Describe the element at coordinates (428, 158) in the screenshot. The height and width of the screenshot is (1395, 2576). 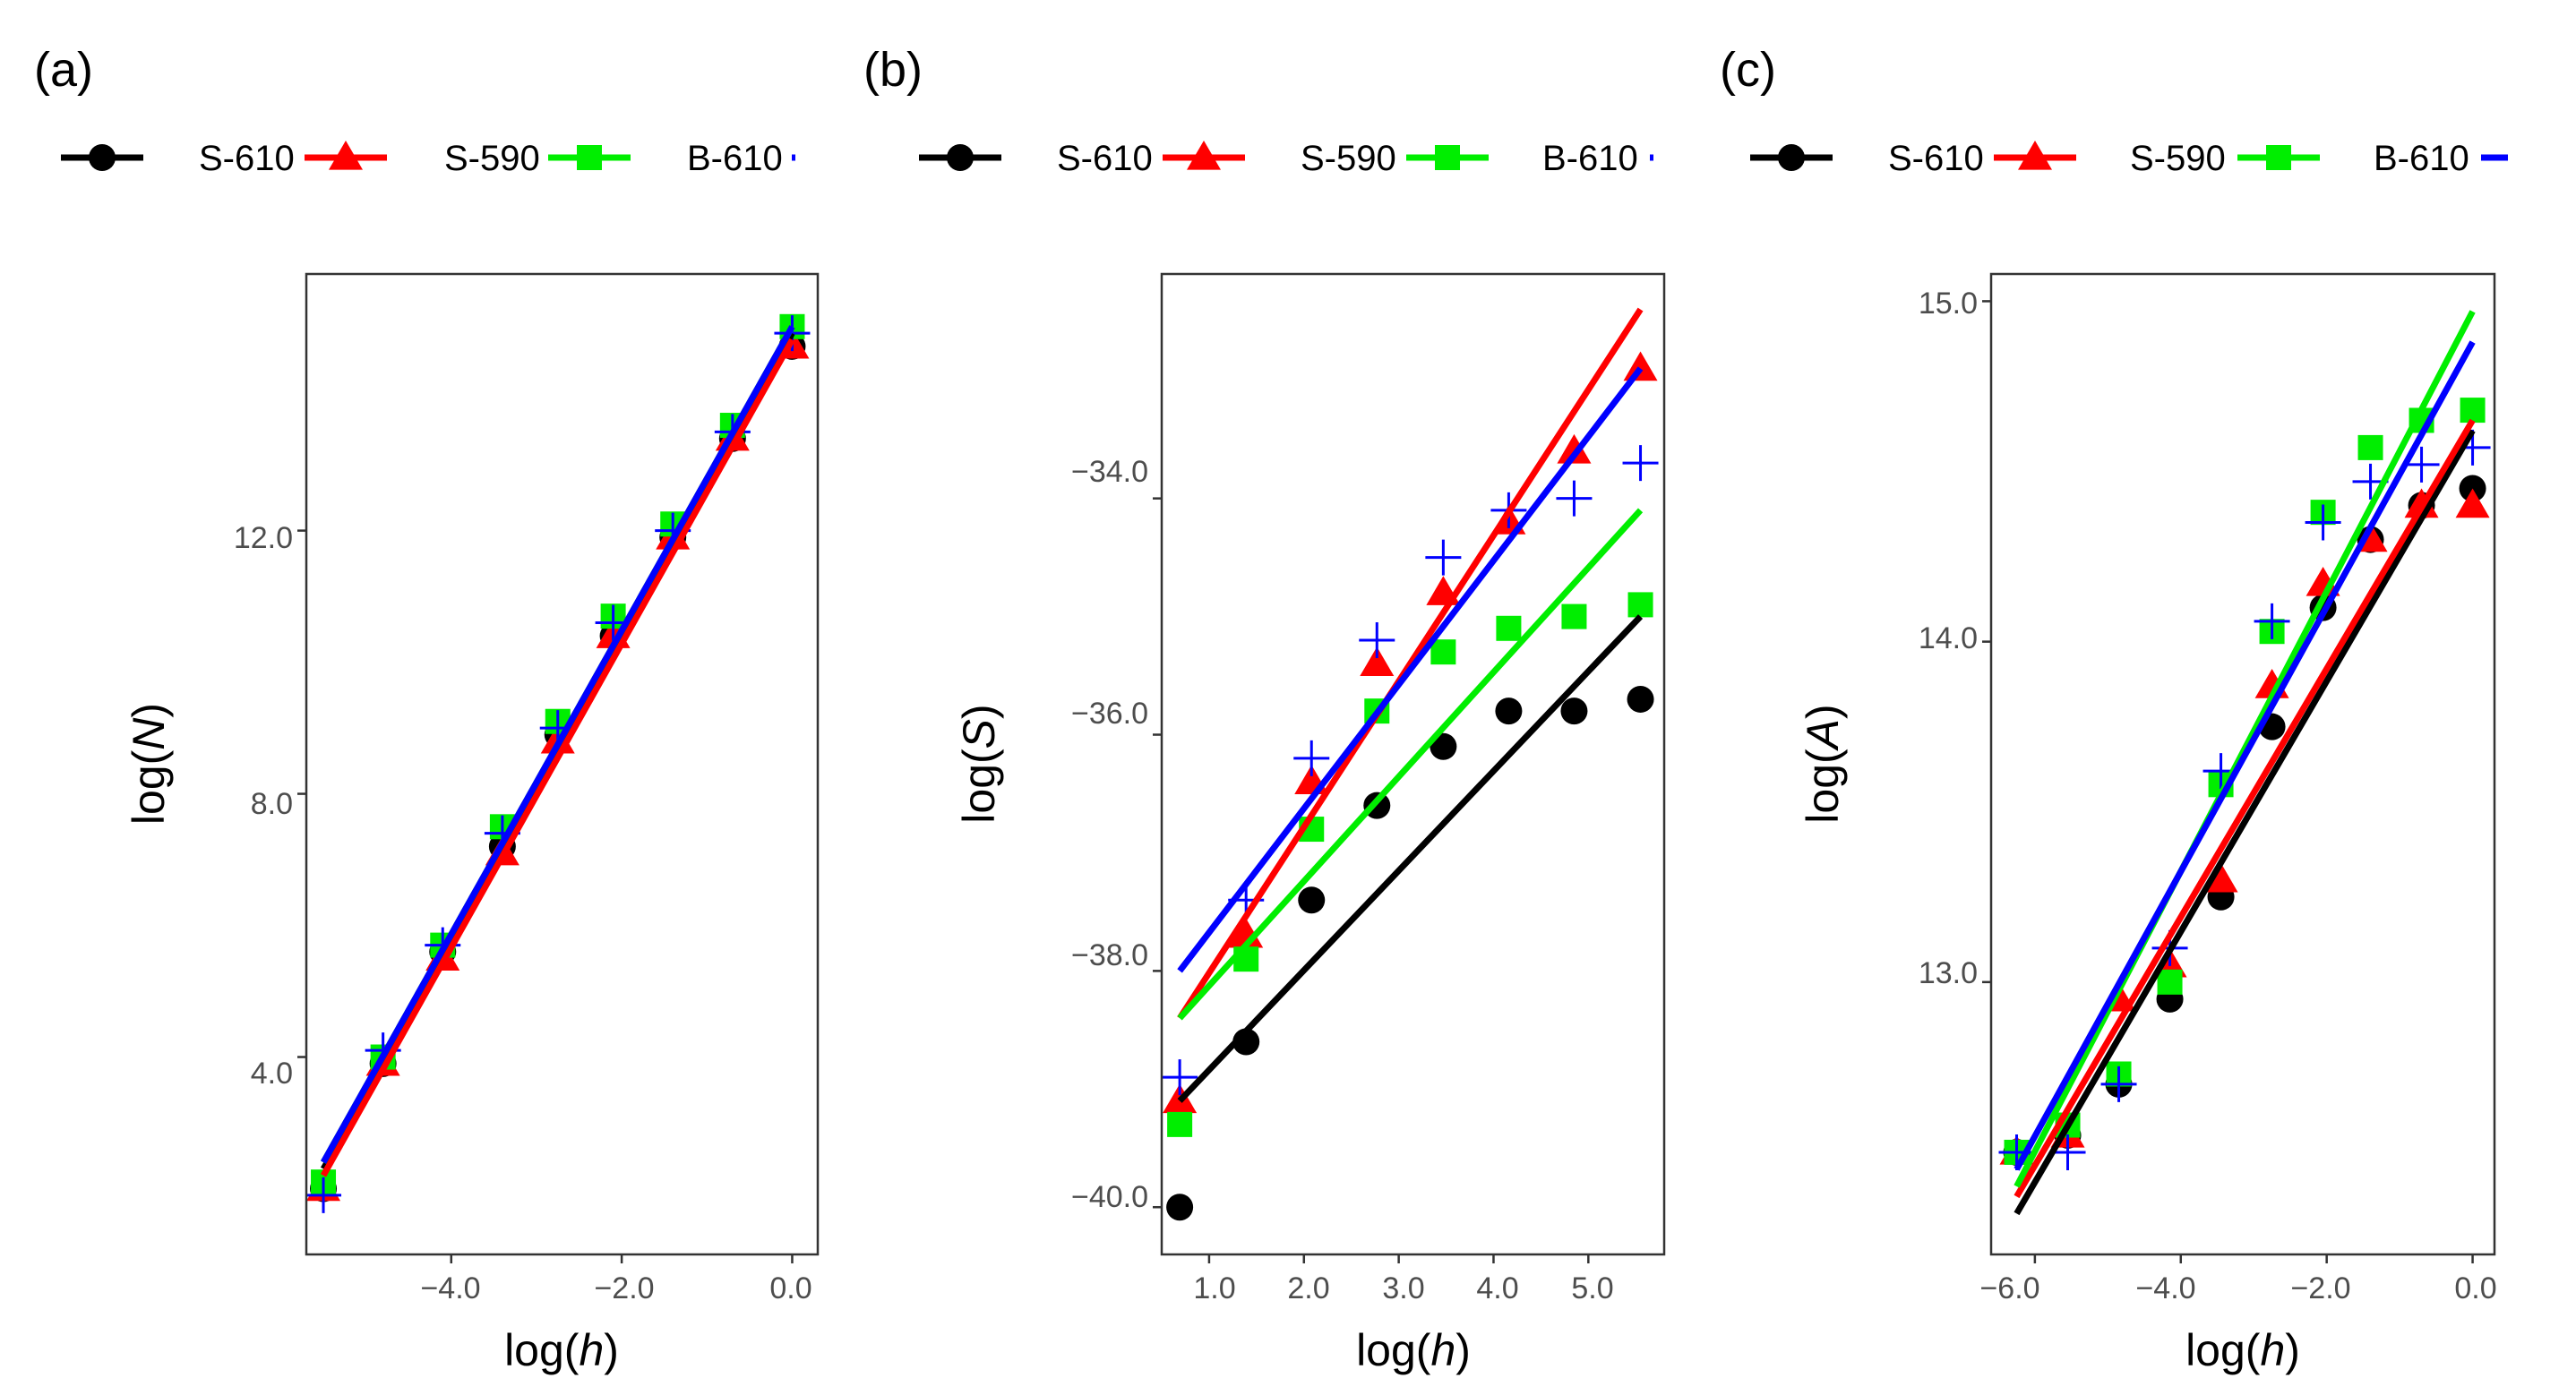
I see `panel-a-legend: S-610 S-590 B-610` at that location.